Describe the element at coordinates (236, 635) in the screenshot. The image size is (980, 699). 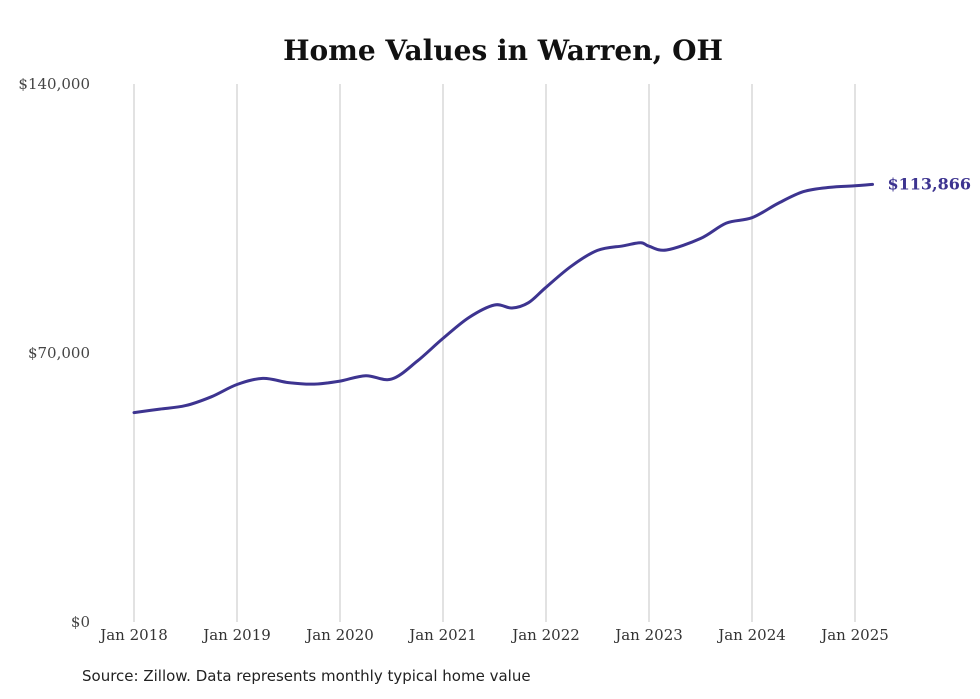
I see `x-tick-label: Jan 2019` at that location.